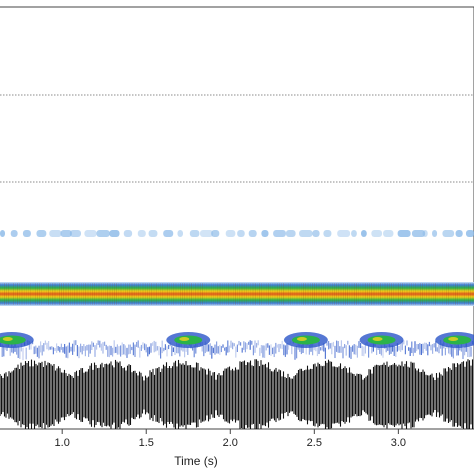 Image resolution: width=474 pixels, height=474 pixels. I want to click on x-tick-label: 3.0, so click(398, 443).